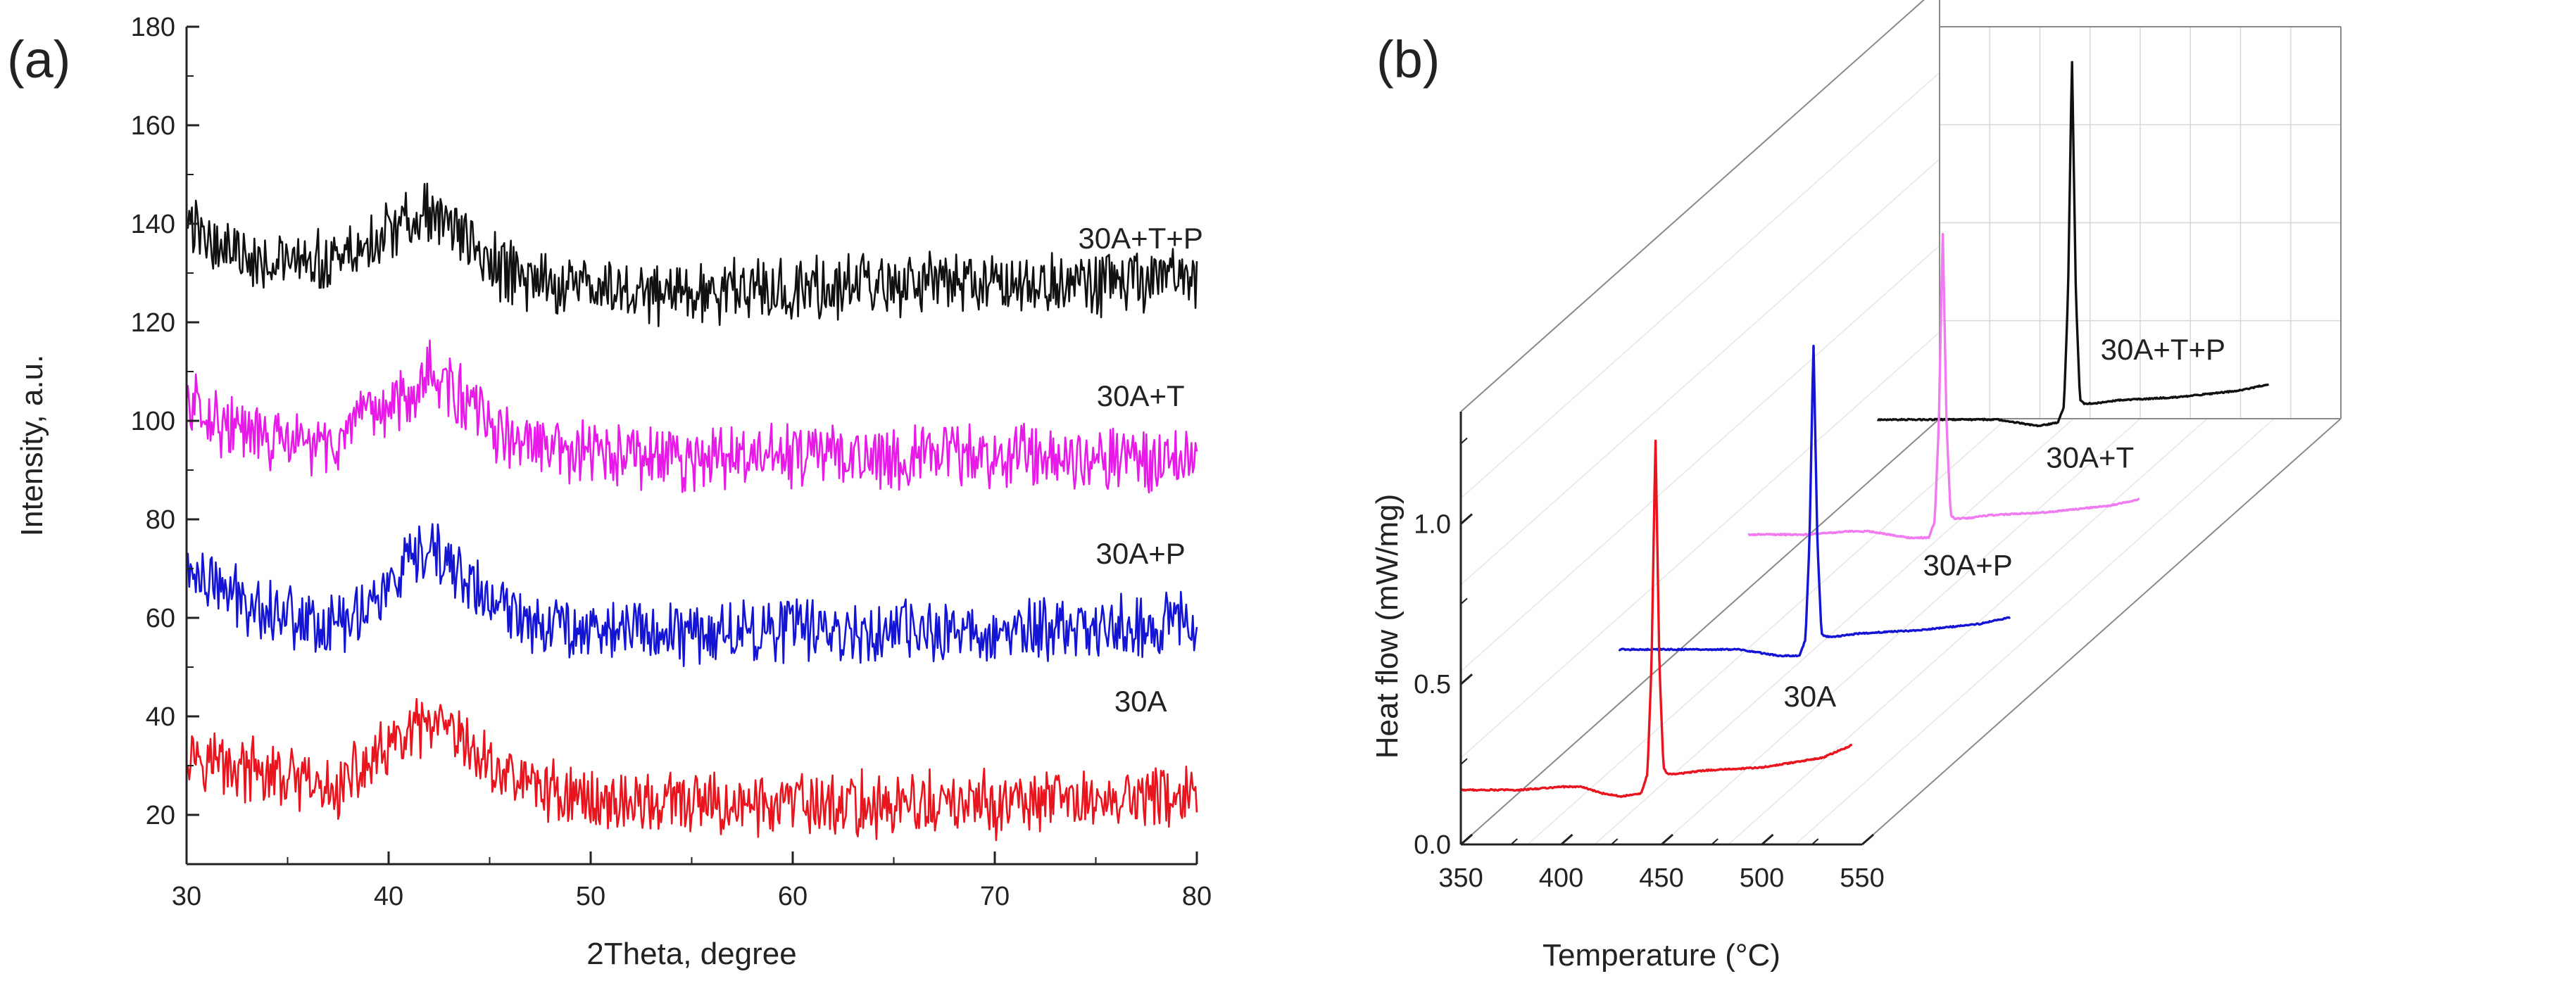  I want to click on x-tick-label: 350, so click(1461, 878).